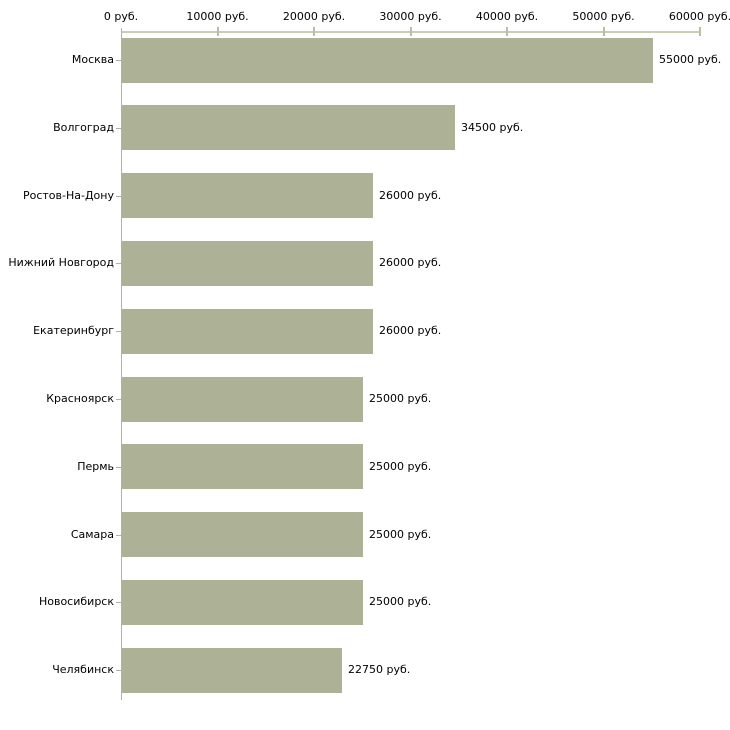  I want to click on category-label: Москва, so click(92, 59).